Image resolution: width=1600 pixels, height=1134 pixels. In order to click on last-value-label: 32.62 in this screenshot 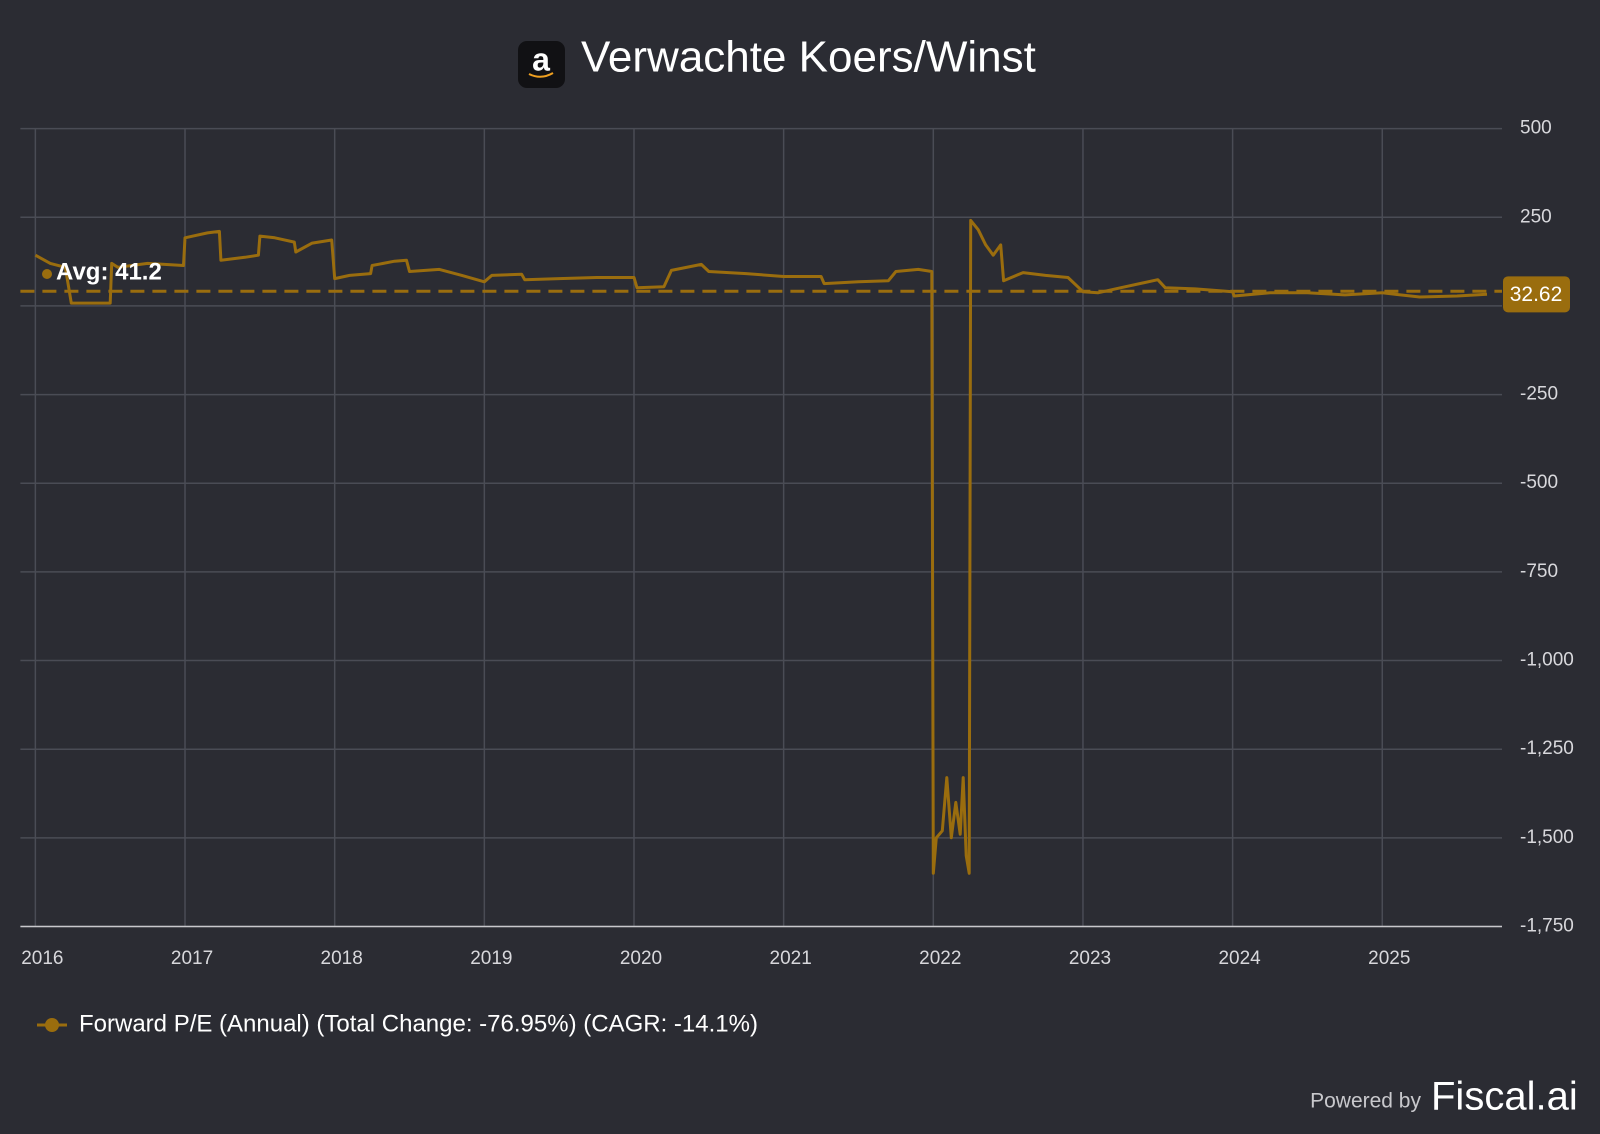, I will do `click(1536, 294)`.